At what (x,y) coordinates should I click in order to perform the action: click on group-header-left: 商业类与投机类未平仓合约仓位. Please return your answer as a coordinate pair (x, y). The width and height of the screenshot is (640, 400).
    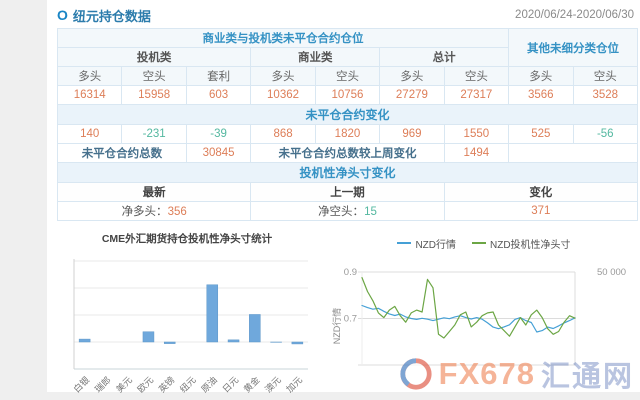
    Looking at the image, I should click on (283, 38).